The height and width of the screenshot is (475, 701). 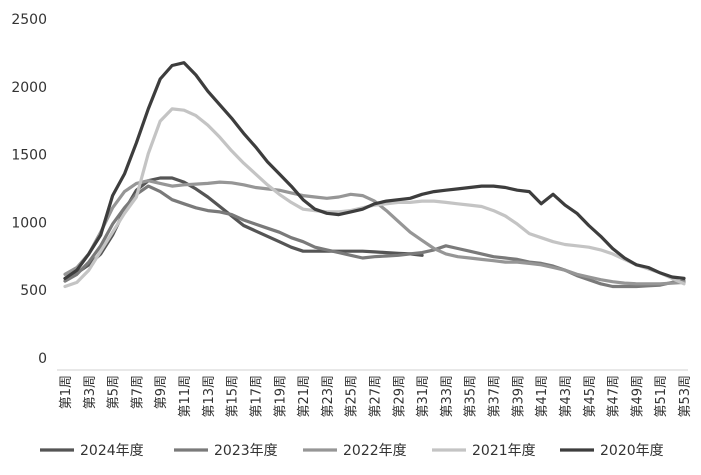 I want to click on x-tick-label: 第21周, so click(x=304, y=396).